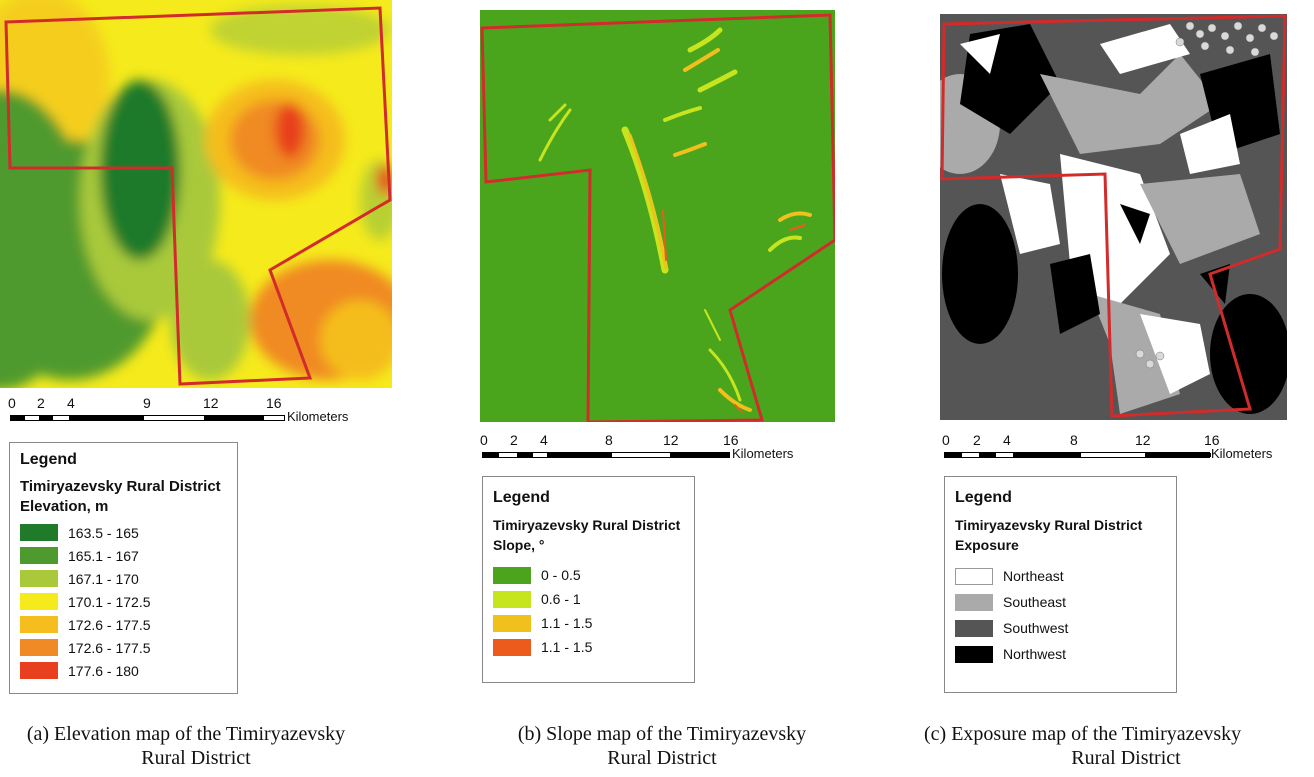 This screenshot has width=1314, height=777. What do you see at coordinates (196, 194) in the screenshot?
I see `elevation-map` at bounding box center [196, 194].